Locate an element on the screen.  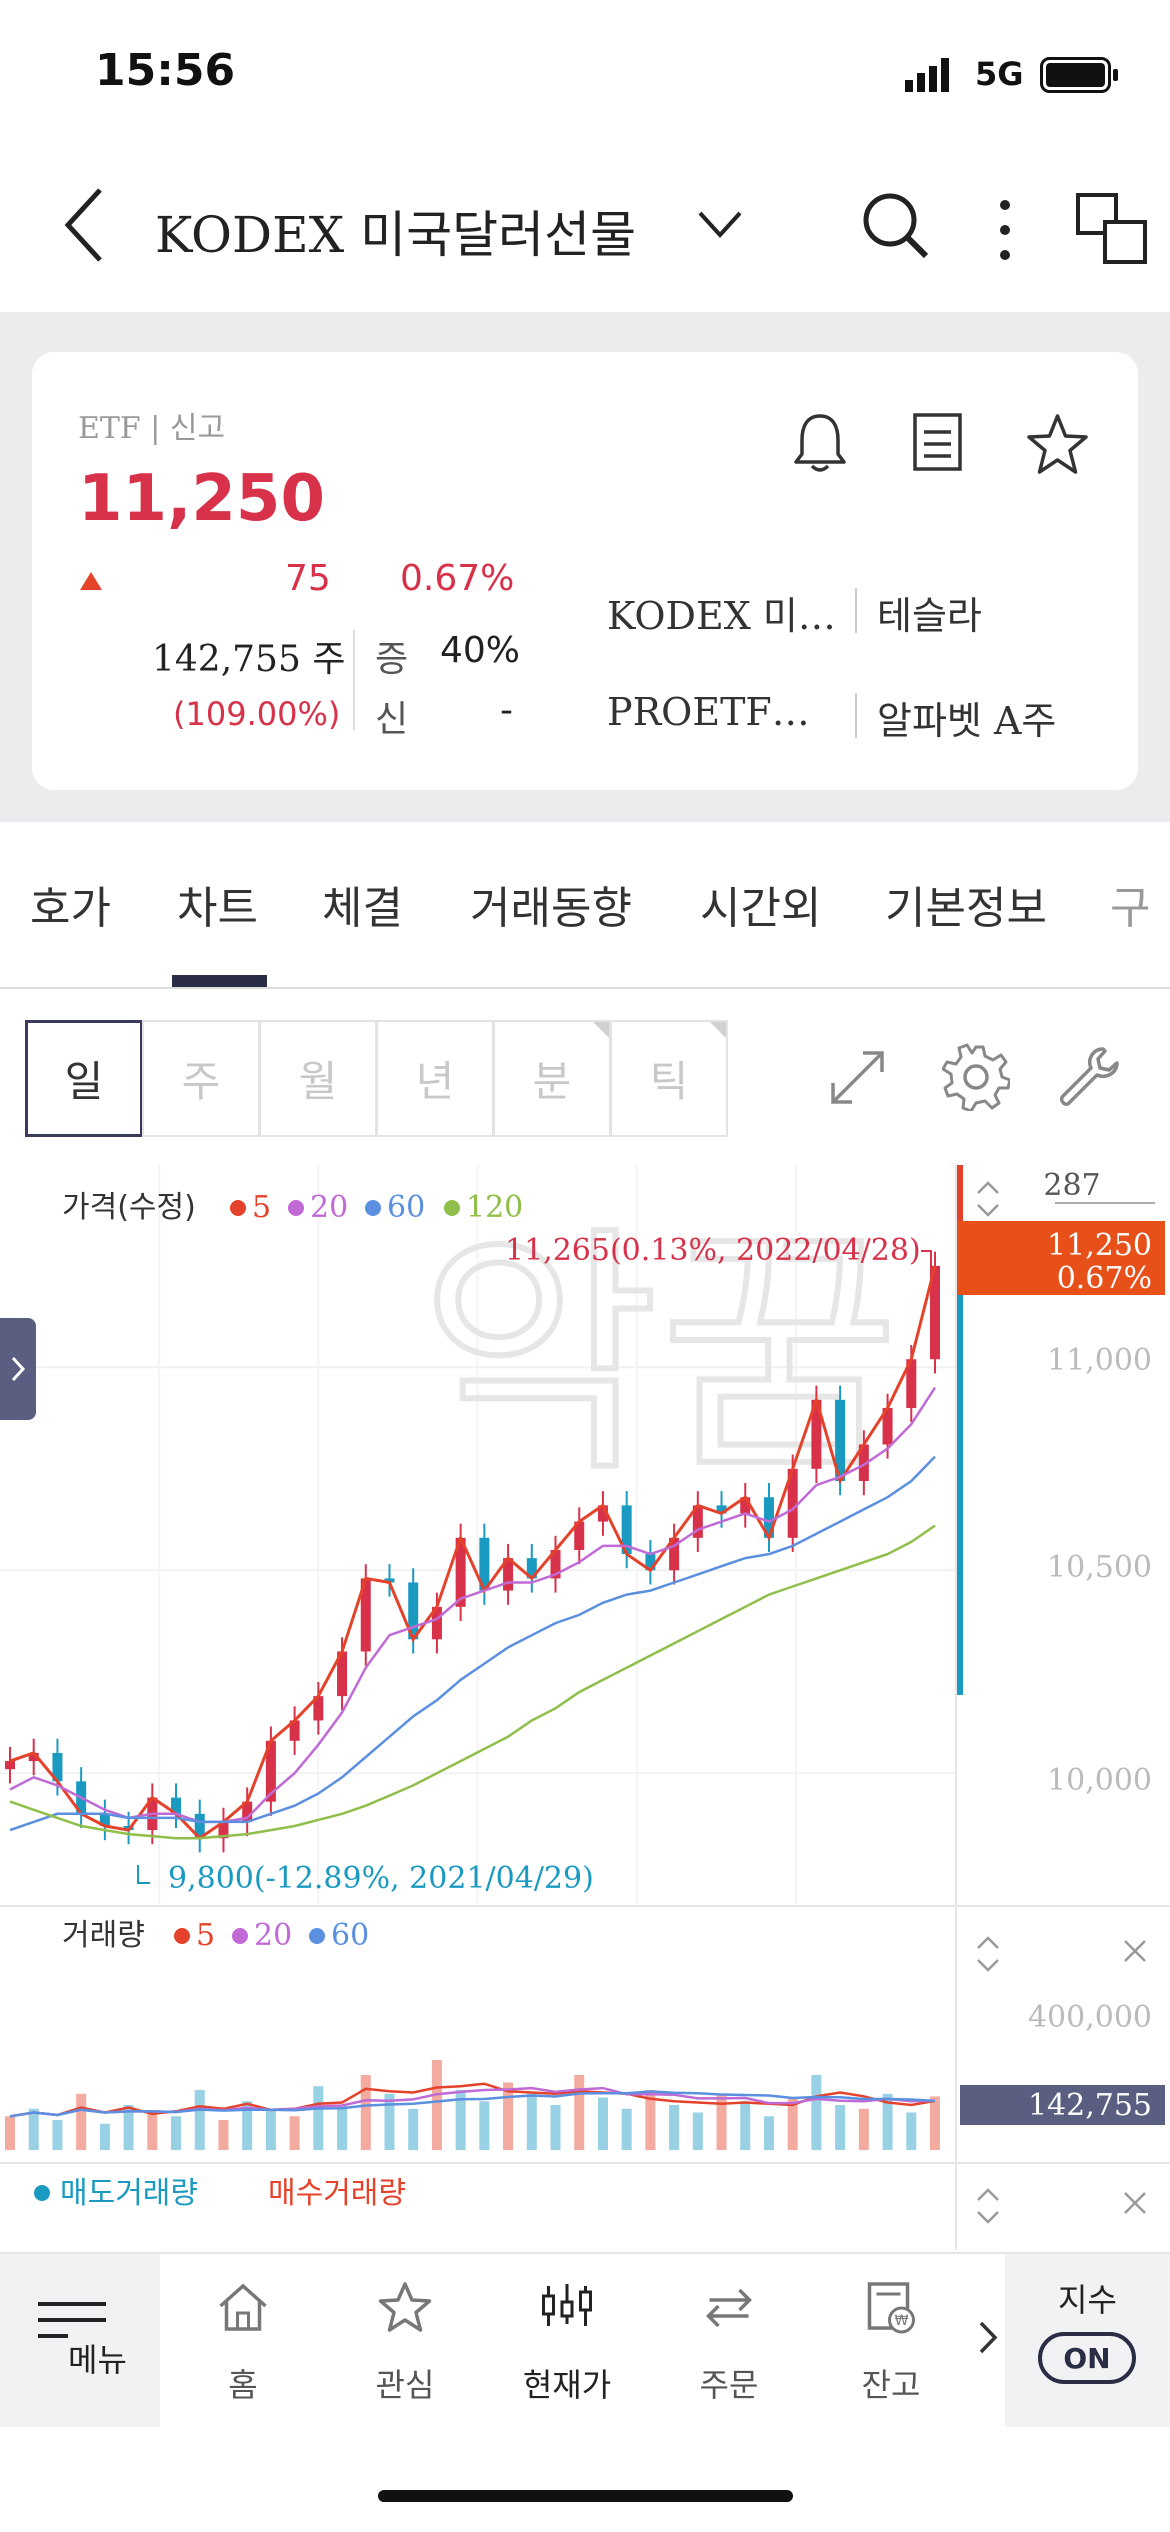
period-day-button: 일 is located at coordinates (84, 1078).